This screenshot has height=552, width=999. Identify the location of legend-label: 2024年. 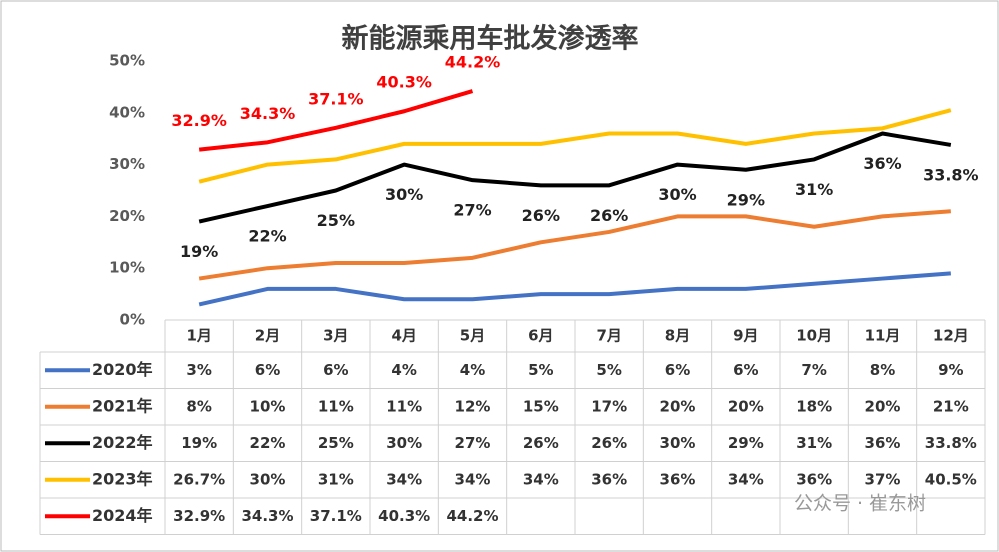
(122, 515).